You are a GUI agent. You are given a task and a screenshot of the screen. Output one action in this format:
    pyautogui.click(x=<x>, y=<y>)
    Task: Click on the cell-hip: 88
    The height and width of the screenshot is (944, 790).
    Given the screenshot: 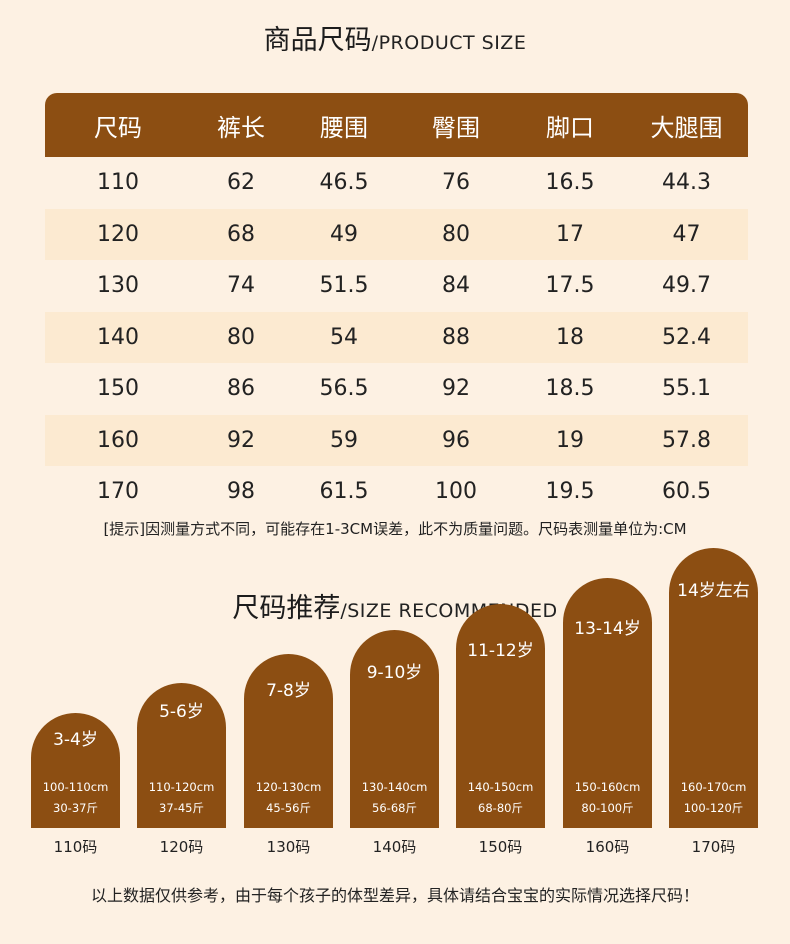 What is the action you would take?
    pyautogui.click(x=456, y=337)
    